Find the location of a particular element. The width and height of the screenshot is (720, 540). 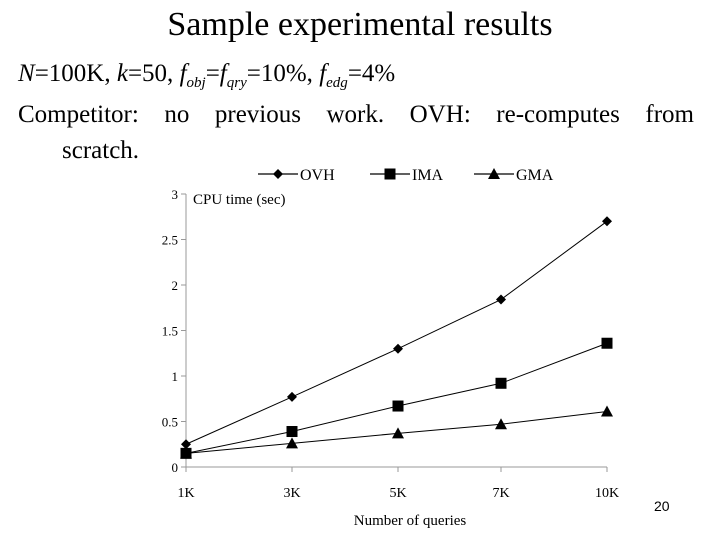

x-tick-label: 7K is located at coordinates (500, 493).